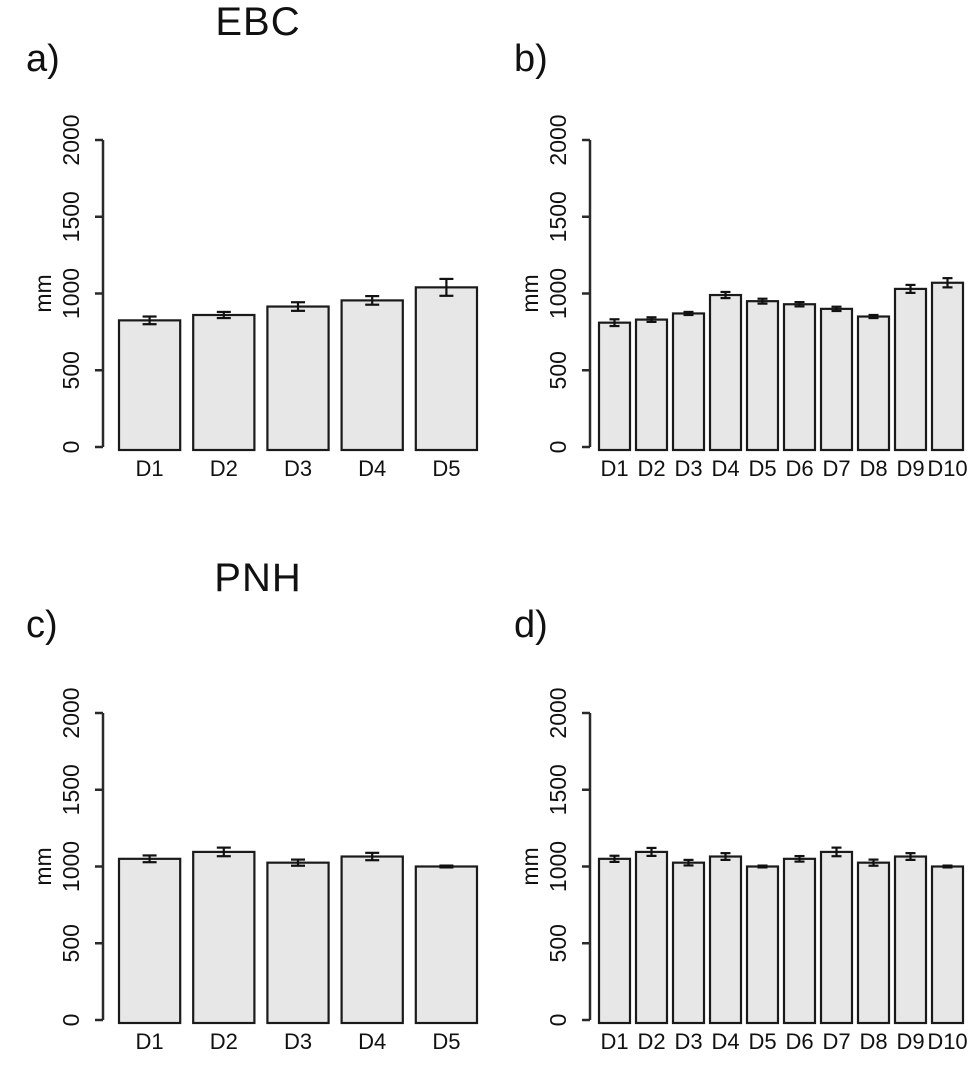 The image size is (975, 1078). What do you see at coordinates (947, 366) in the screenshot?
I see `bar-b-D10` at bounding box center [947, 366].